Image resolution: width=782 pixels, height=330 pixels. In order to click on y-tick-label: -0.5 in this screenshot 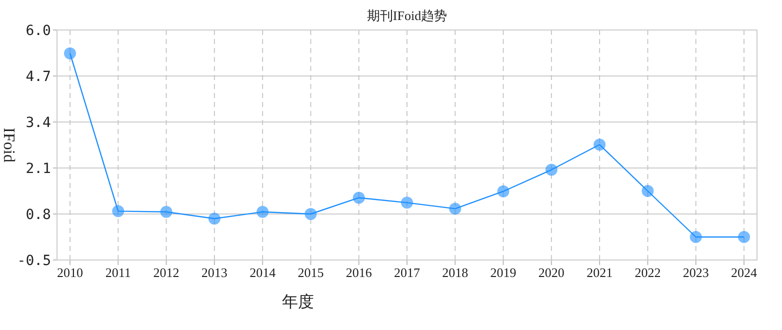, I will do `click(34, 261)`.